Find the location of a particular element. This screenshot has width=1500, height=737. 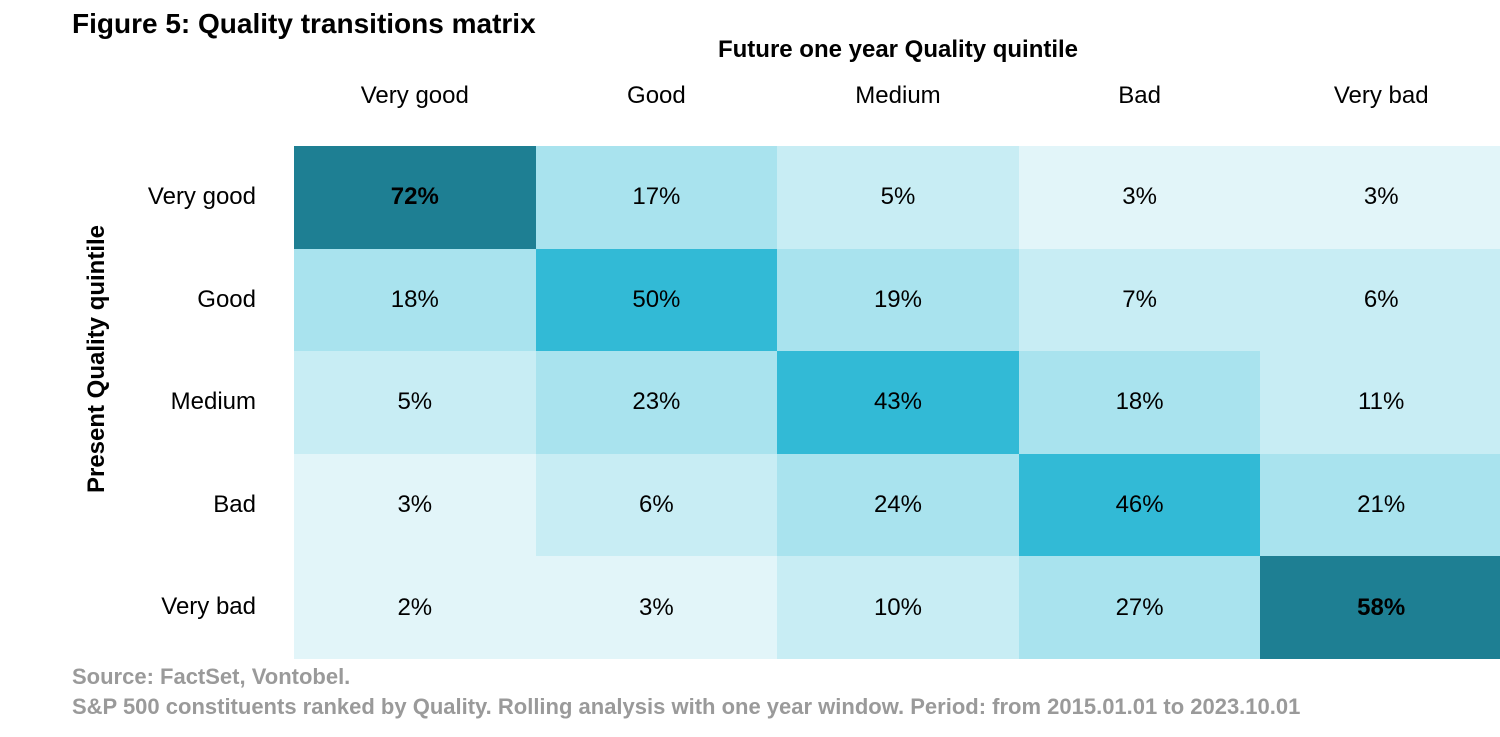

cell-value: 50% is located at coordinates (656, 299).